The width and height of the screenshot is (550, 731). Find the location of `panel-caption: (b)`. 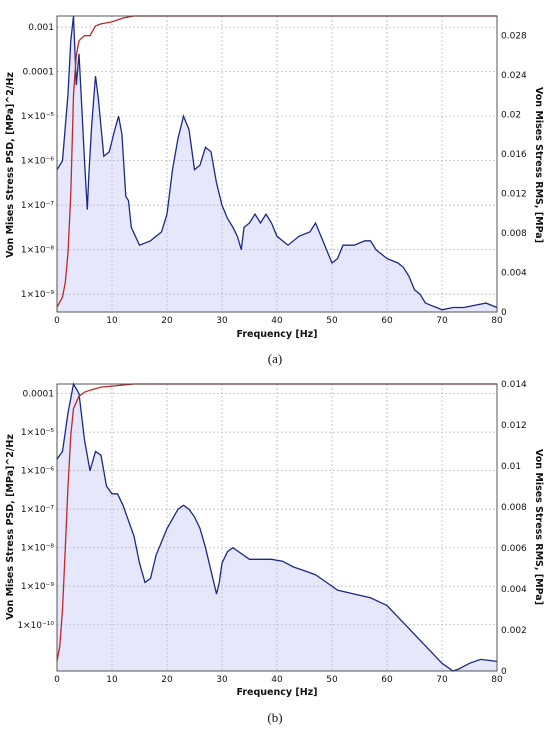

panel-caption: (b) is located at coordinates (274, 717).